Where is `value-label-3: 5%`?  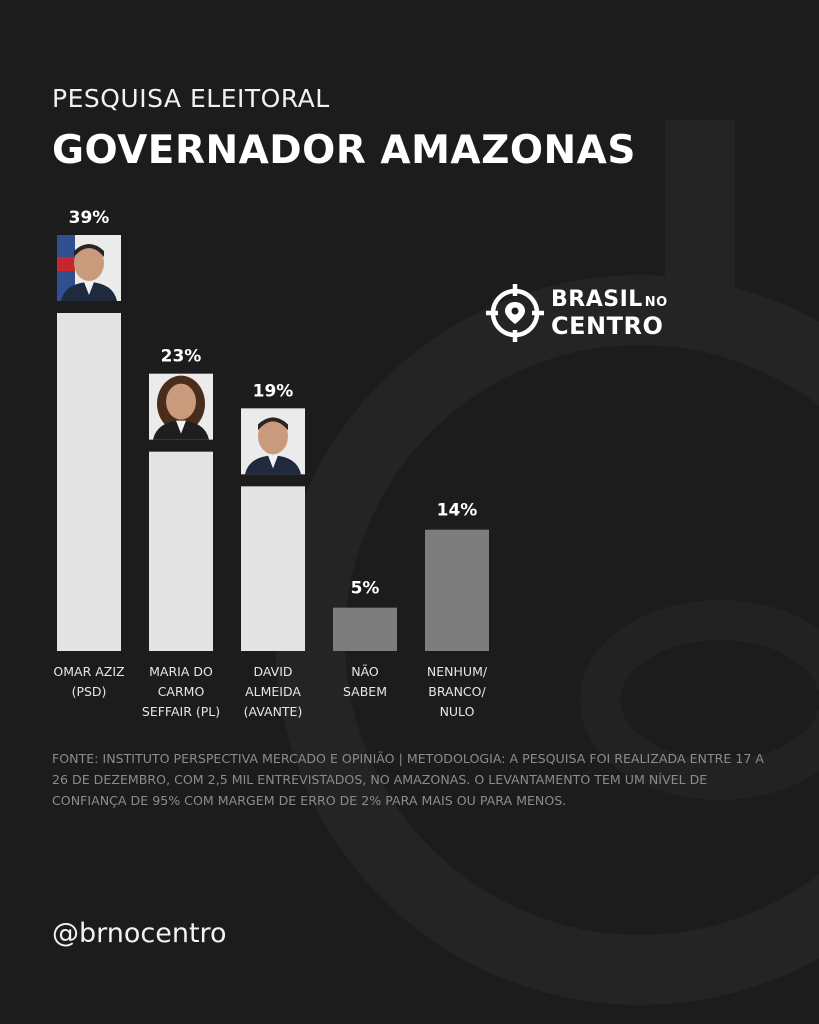 value-label-3: 5% is located at coordinates (365, 589).